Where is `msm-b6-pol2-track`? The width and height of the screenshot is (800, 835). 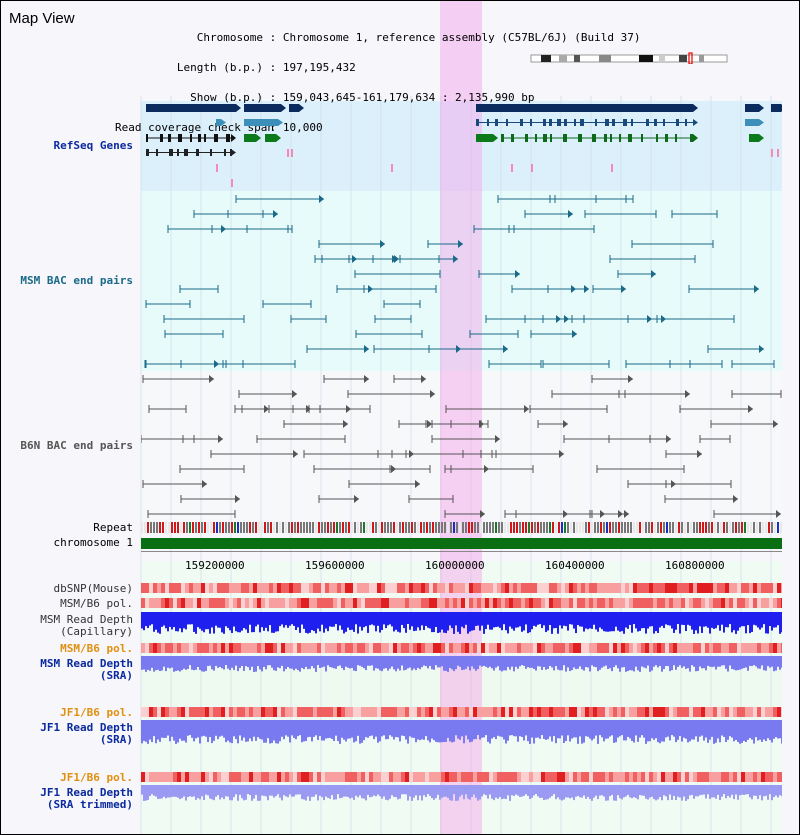 msm-b6-pol2-track is located at coordinates (461, 648).